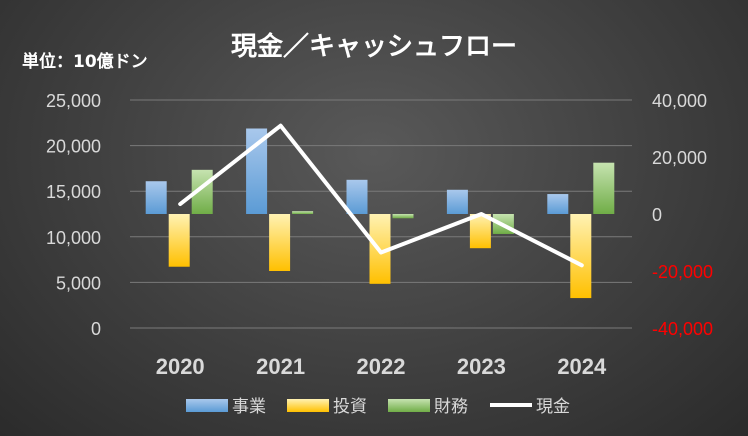 The height and width of the screenshot is (436, 748). I want to click on left-axis-tick-label: 25,000, so click(73, 101).